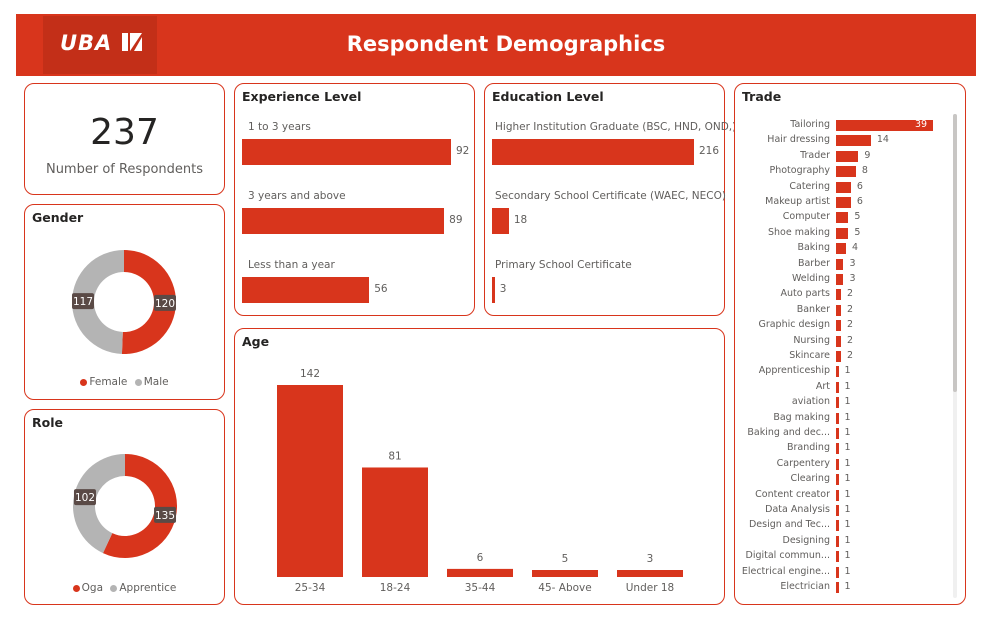  I want to click on apprentice-legend-dot, so click(114, 588).